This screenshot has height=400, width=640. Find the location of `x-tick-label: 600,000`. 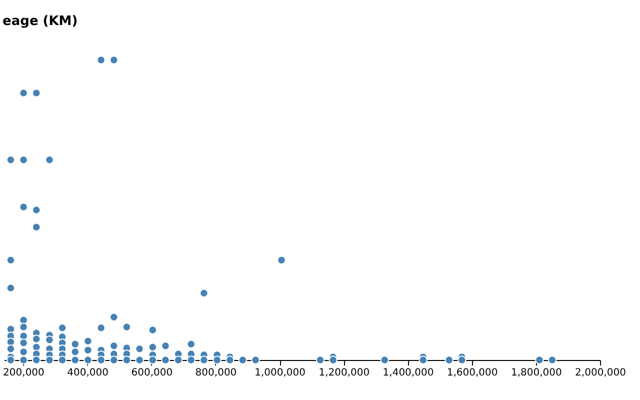

x-tick-label: 600,000 is located at coordinates (152, 373).